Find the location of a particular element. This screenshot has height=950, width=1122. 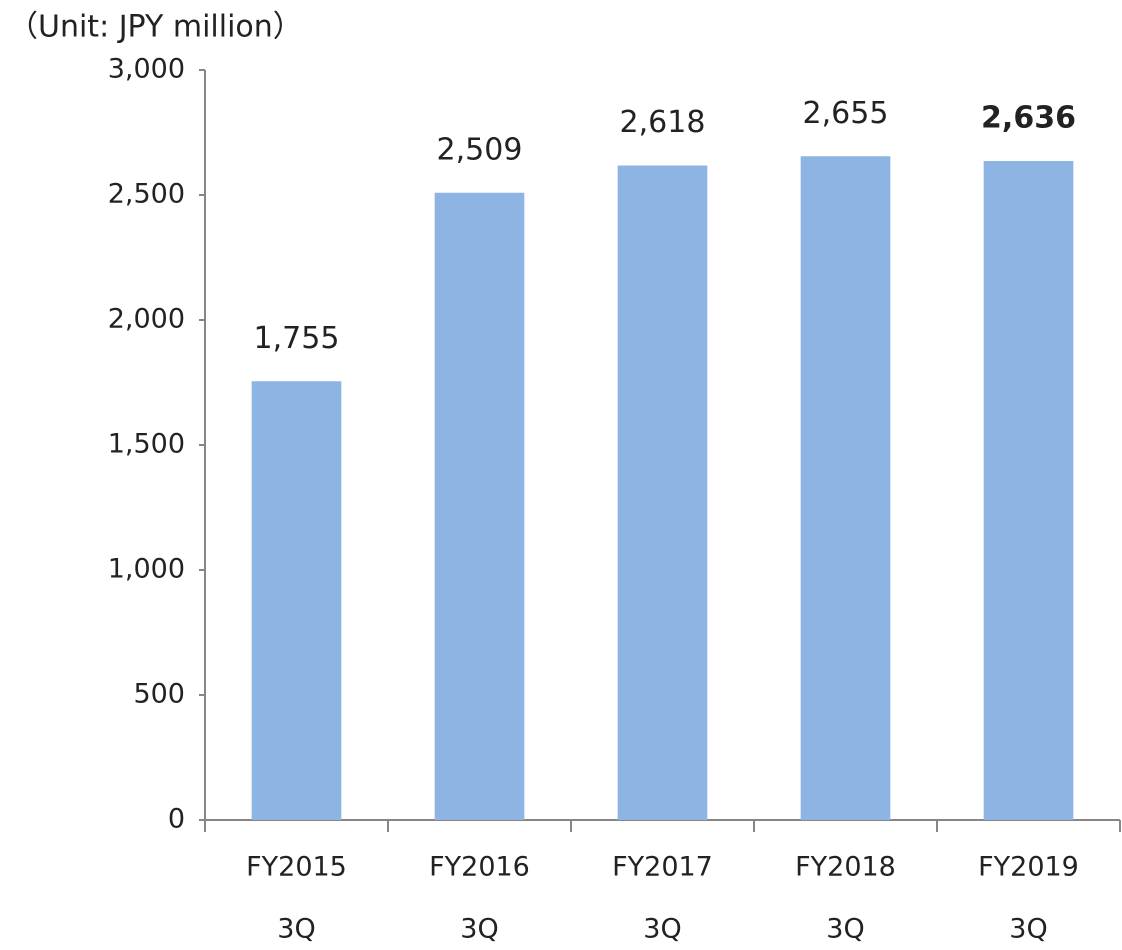

y-tick-label: 1,500 is located at coordinates (146, 444).